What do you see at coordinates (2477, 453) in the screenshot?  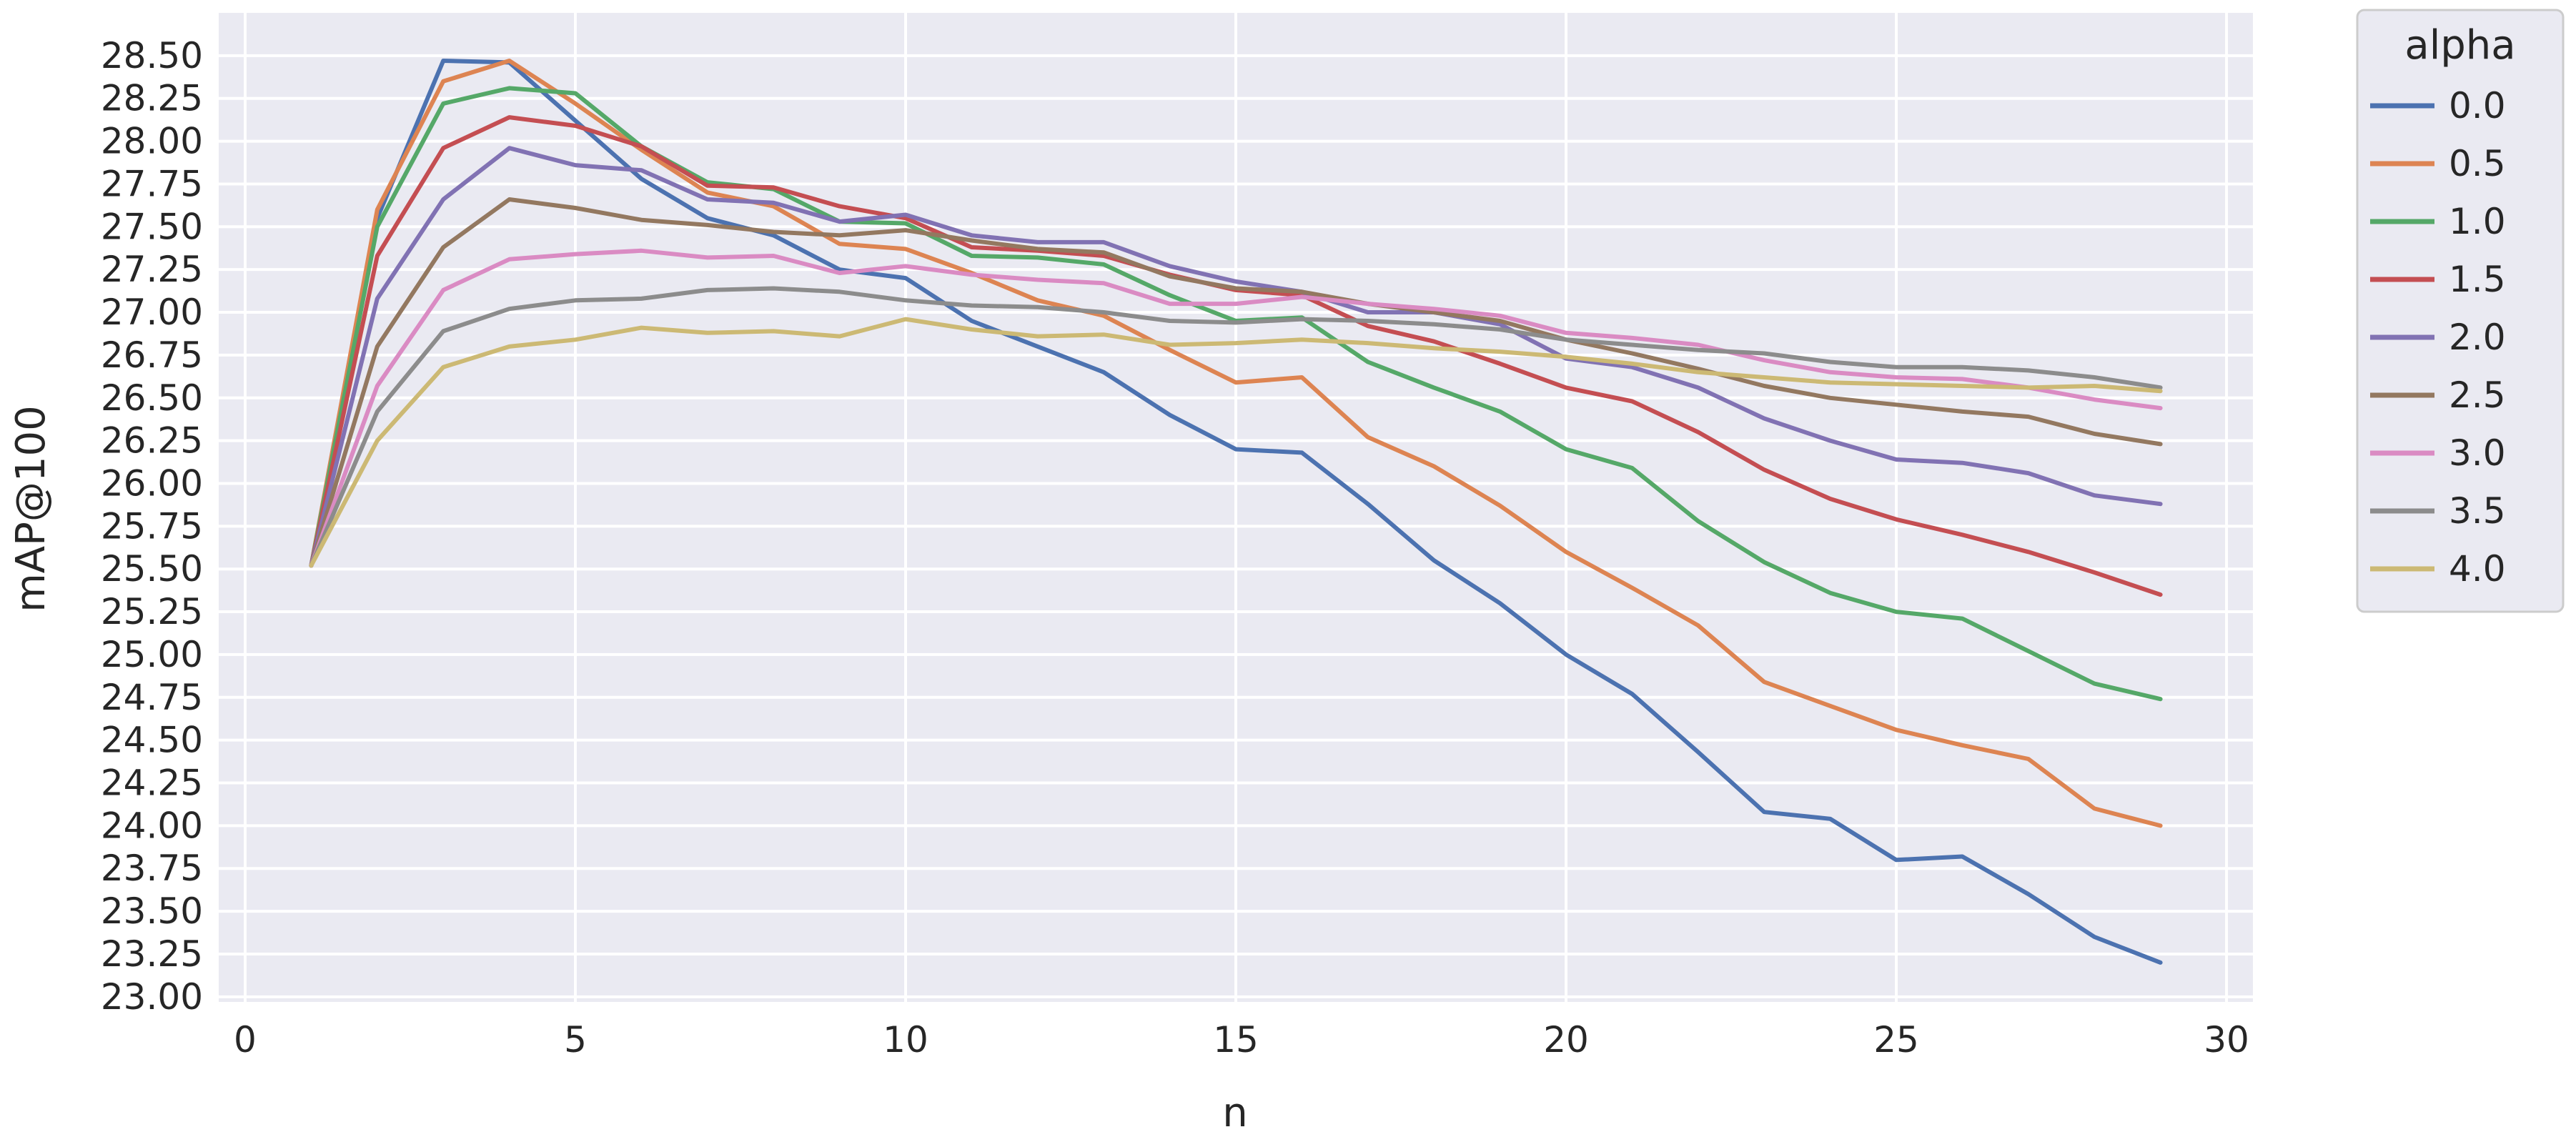 I see `legend-label: 3.0` at bounding box center [2477, 453].